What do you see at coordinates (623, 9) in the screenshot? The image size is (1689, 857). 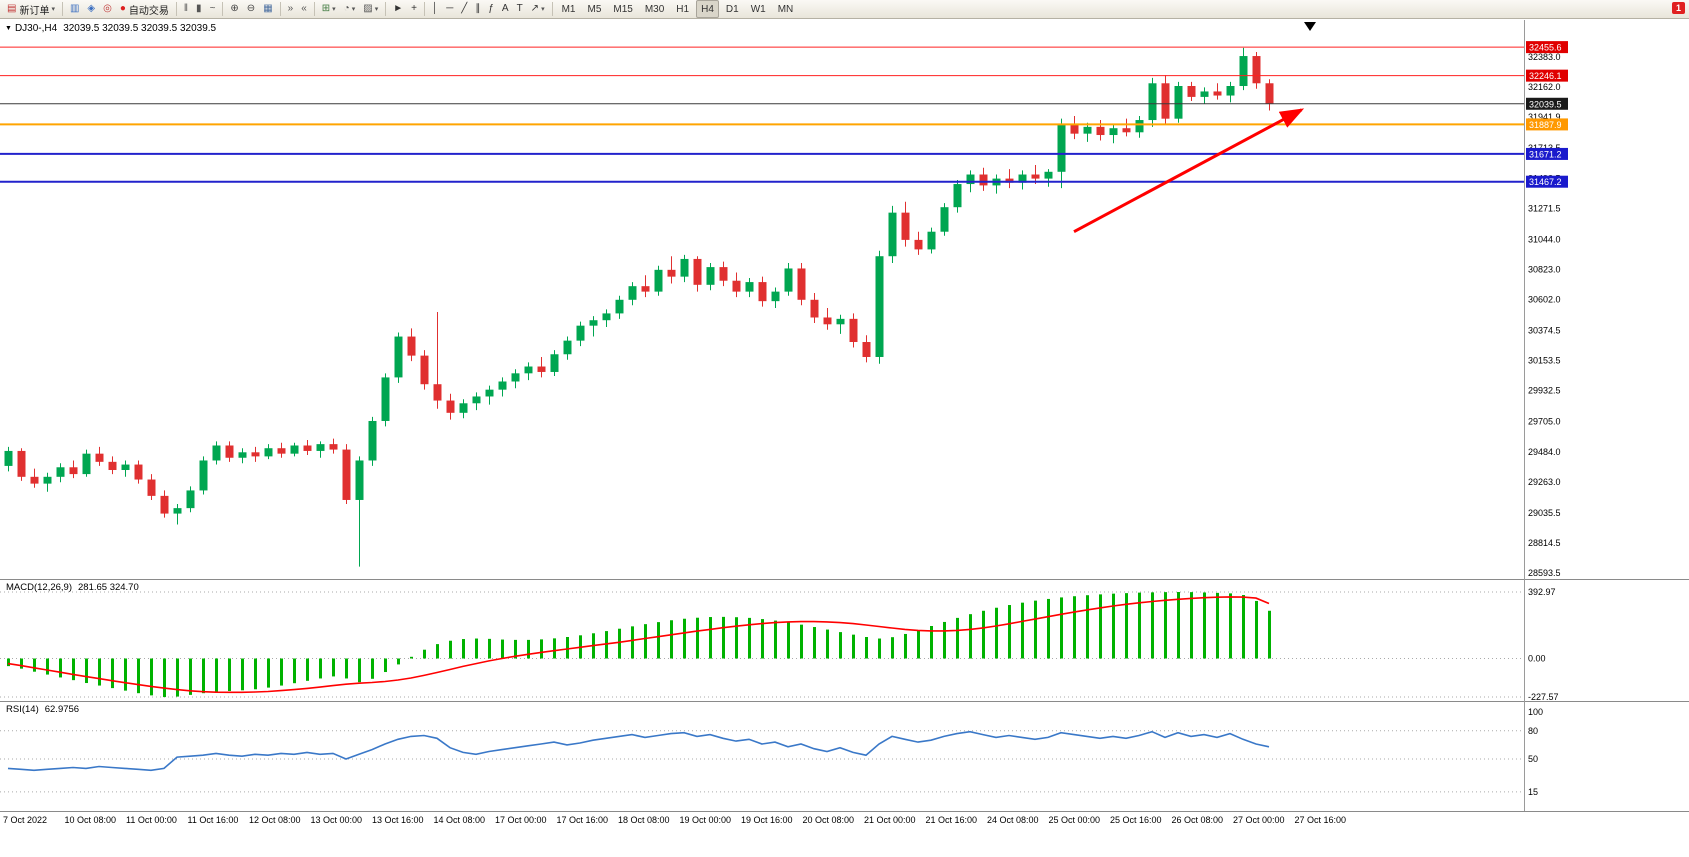 I see `timeframe-m15-button: M15` at bounding box center [623, 9].